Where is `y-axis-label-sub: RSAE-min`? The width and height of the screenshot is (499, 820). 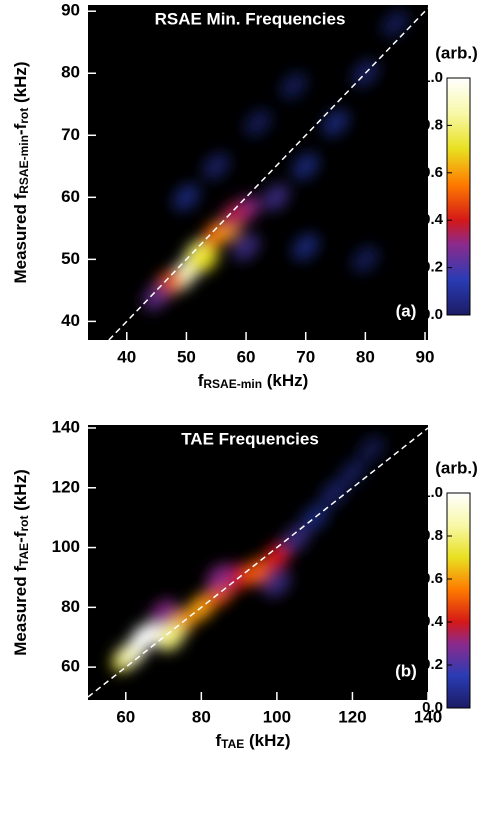
y-axis-label-sub: RSAE-min is located at coordinates (24, 164).